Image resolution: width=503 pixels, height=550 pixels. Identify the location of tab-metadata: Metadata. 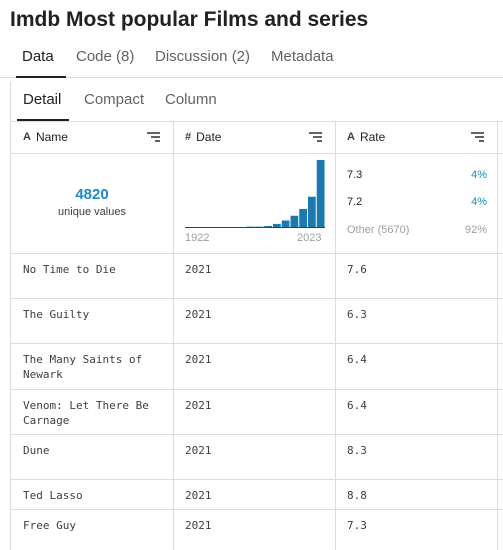
(302, 56).